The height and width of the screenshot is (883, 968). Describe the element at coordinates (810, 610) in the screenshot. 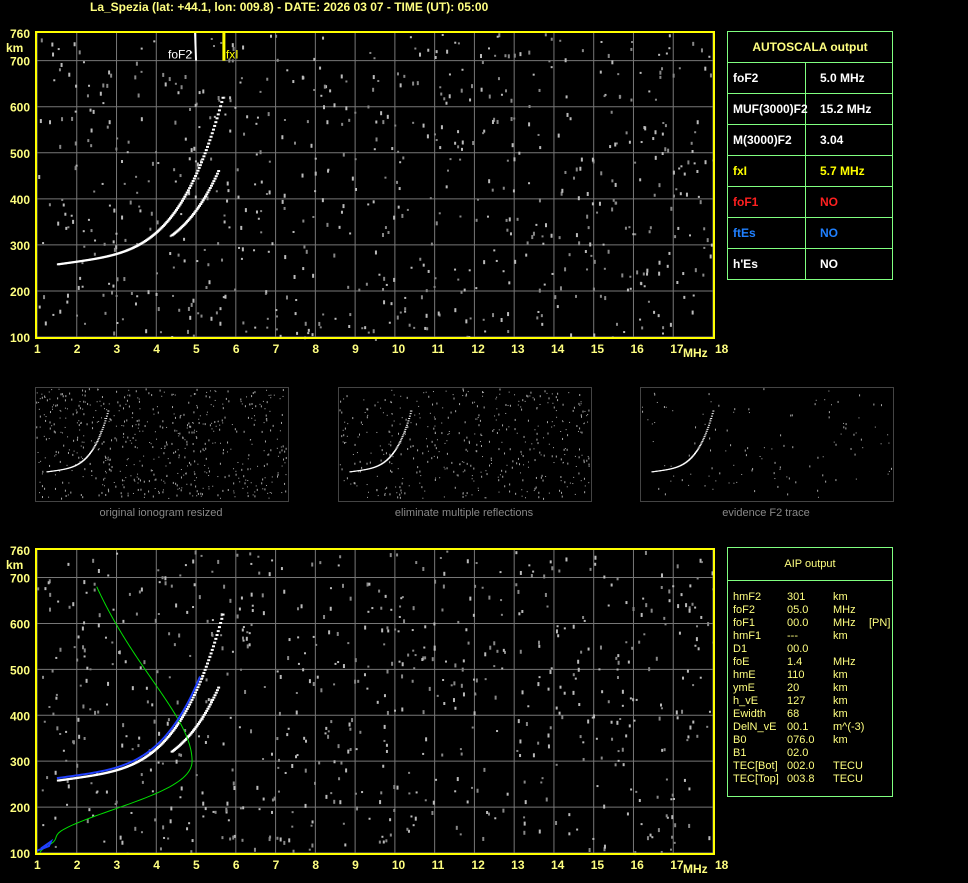

I see `aip-row: foF2 05.0 MHz` at that location.